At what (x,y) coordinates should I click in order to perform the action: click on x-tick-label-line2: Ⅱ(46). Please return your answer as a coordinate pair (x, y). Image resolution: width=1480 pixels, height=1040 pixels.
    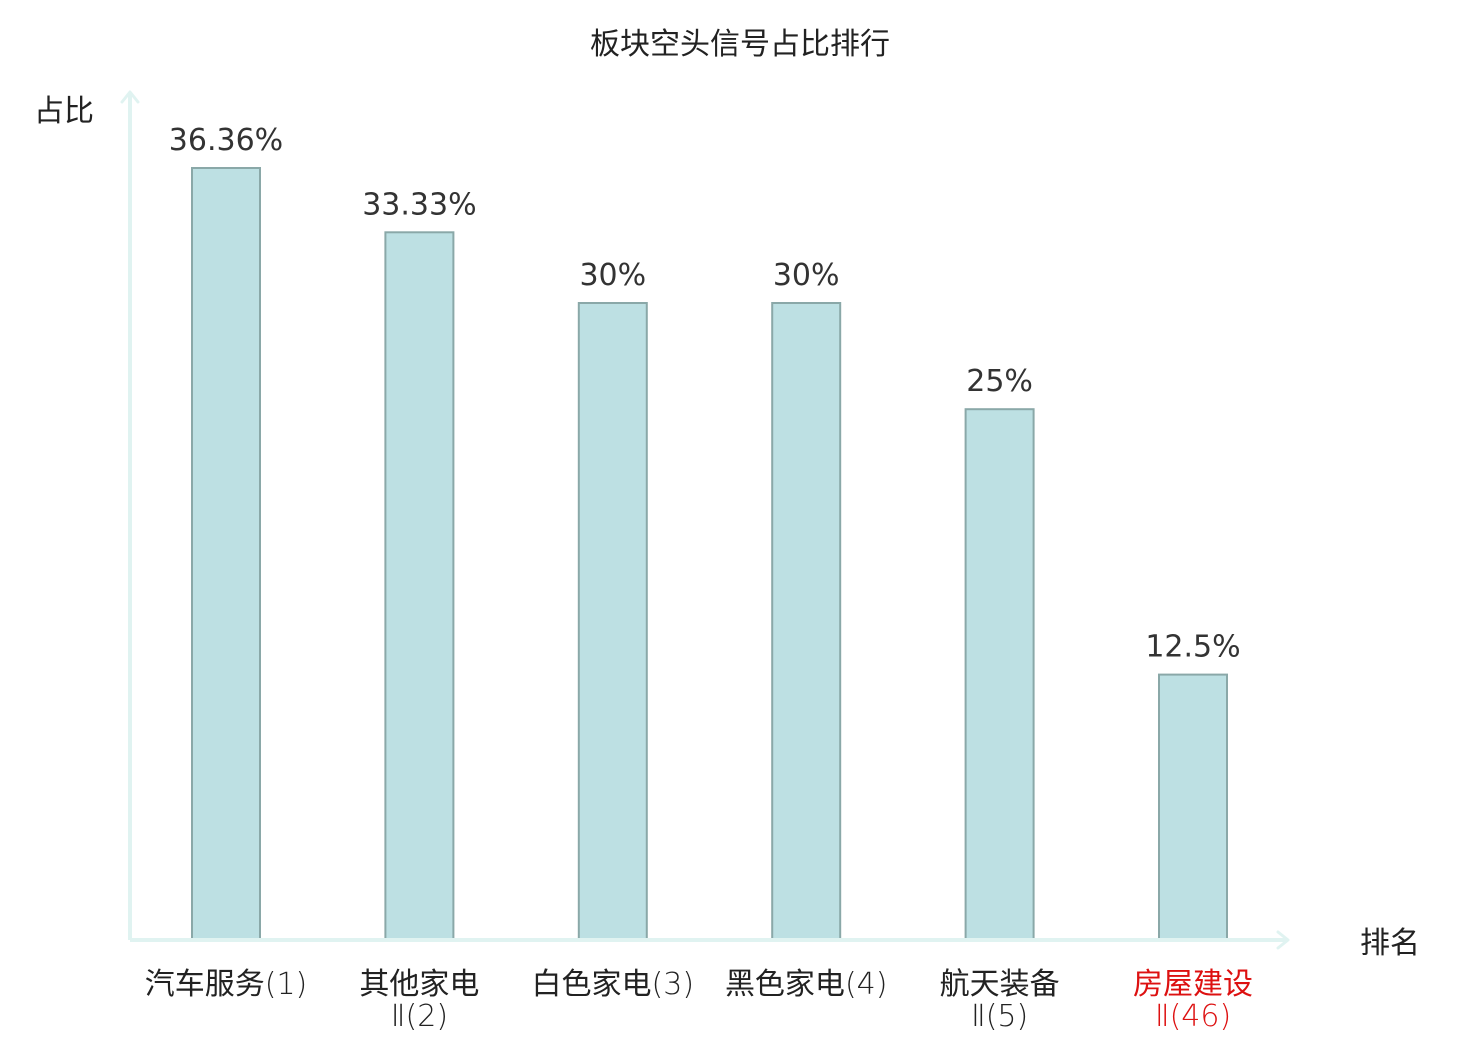
    Looking at the image, I should click on (1193, 1016).